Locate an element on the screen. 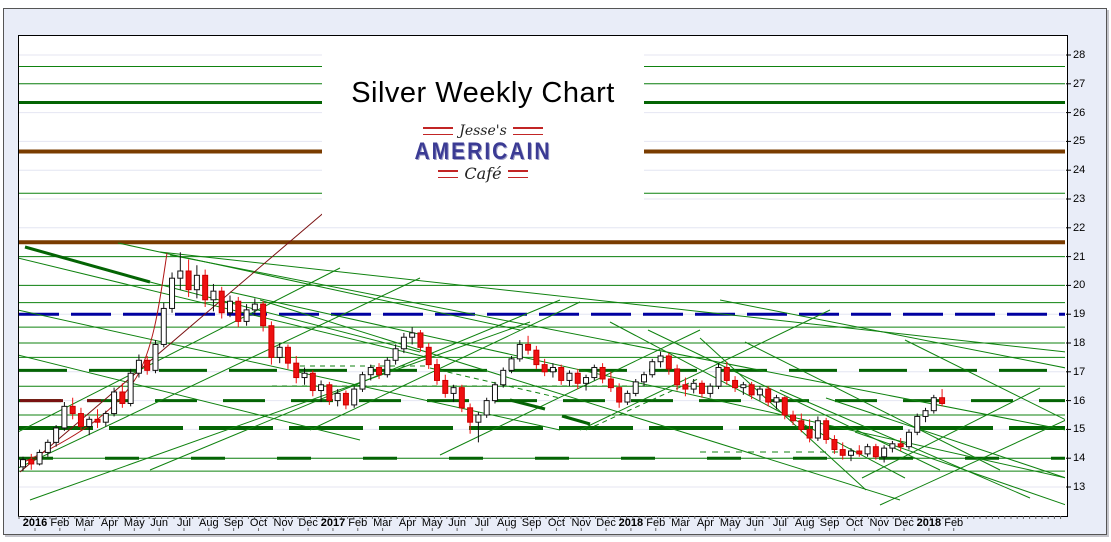 The image size is (1111, 542). logo-text-bottom: Café is located at coordinates (483, 173).